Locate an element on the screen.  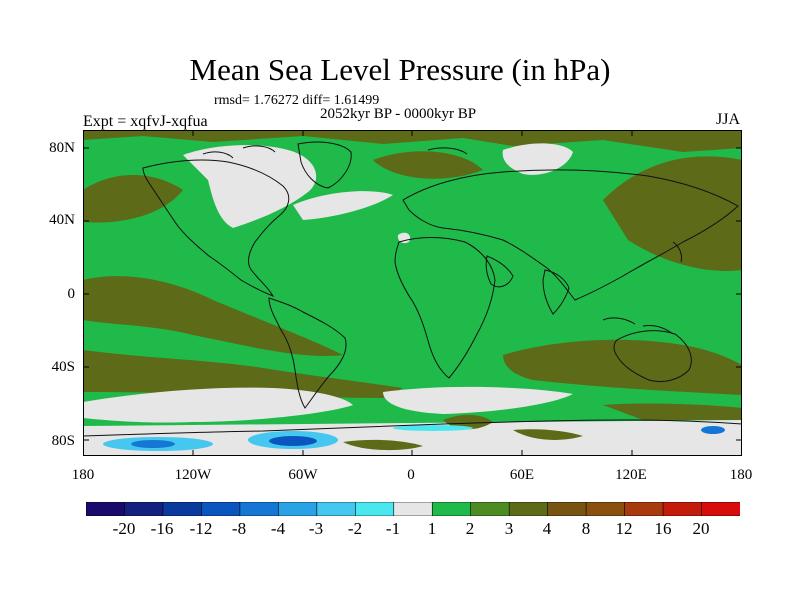
southern-brown-patches is located at coordinates (463, 432).